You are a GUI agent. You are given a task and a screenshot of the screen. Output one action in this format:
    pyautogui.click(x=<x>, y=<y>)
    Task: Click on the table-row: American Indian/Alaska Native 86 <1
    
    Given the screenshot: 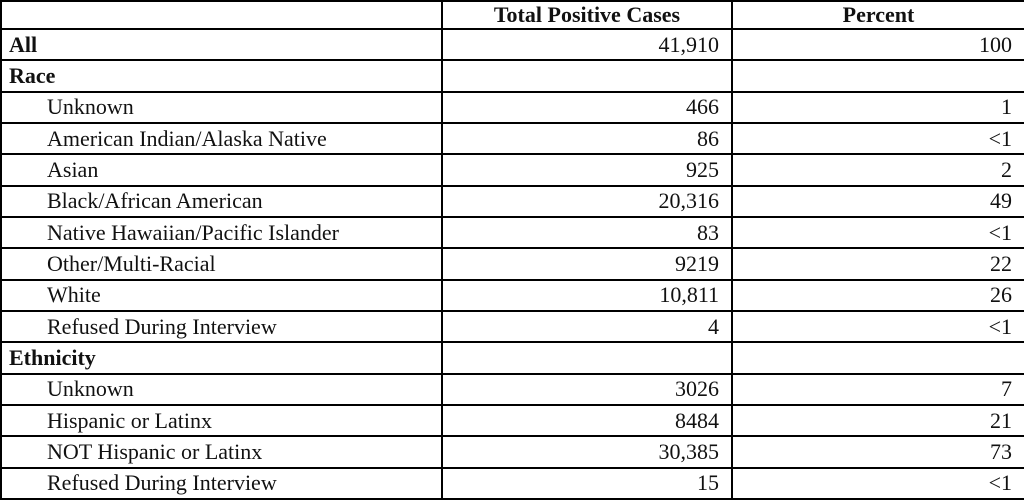 What is the action you would take?
    pyautogui.click(x=512, y=138)
    